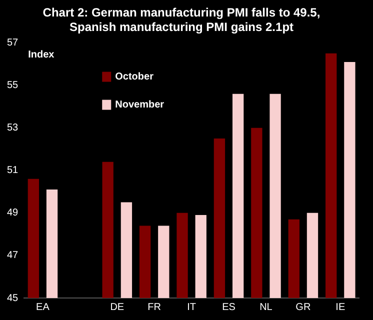  What do you see at coordinates (13, 170) in the screenshot?
I see `y-tick-label: 51` at bounding box center [13, 170].